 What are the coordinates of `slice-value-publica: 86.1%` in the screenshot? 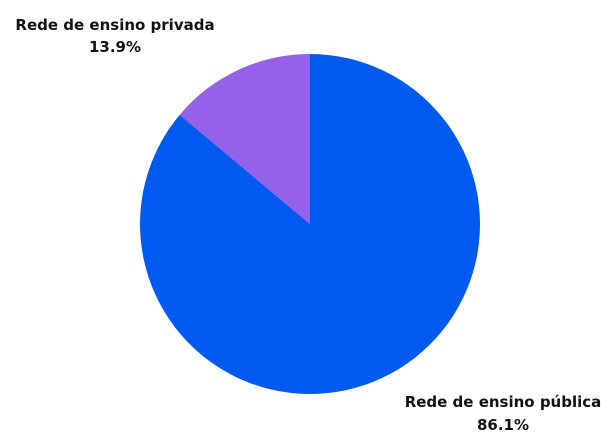 It's located at (503, 425).